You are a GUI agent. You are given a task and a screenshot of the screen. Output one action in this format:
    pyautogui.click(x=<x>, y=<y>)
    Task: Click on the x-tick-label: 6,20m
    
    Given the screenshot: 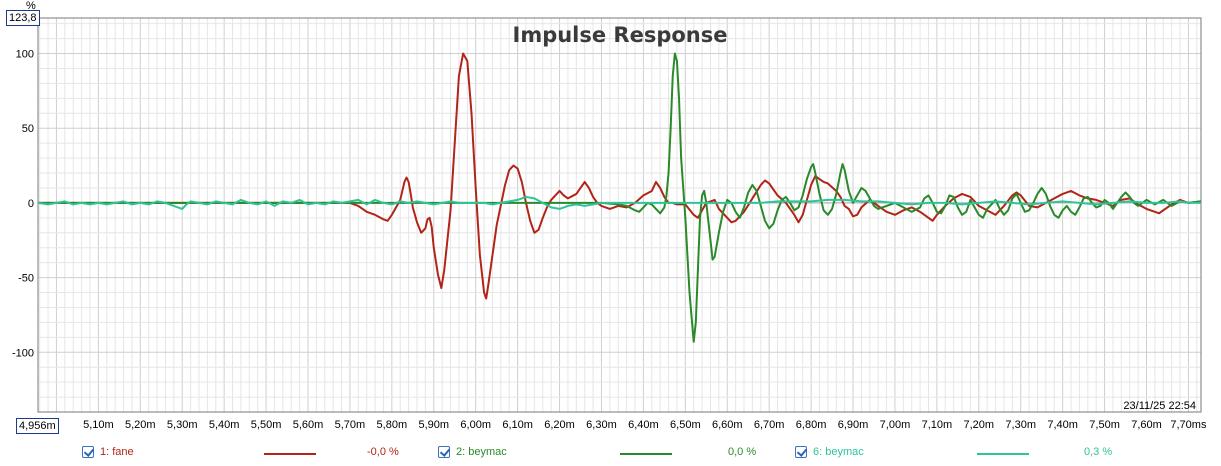 What is the action you would take?
    pyautogui.click(x=559, y=425)
    